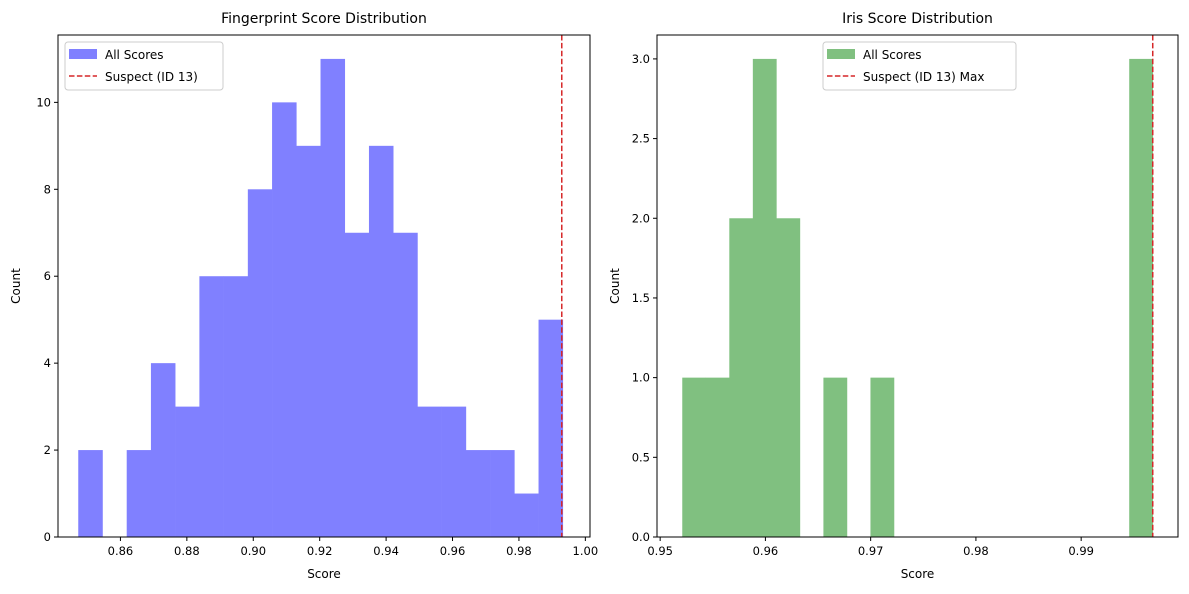  Describe the element at coordinates (47, 537) in the screenshot. I see `y-tick-label: 0` at that location.